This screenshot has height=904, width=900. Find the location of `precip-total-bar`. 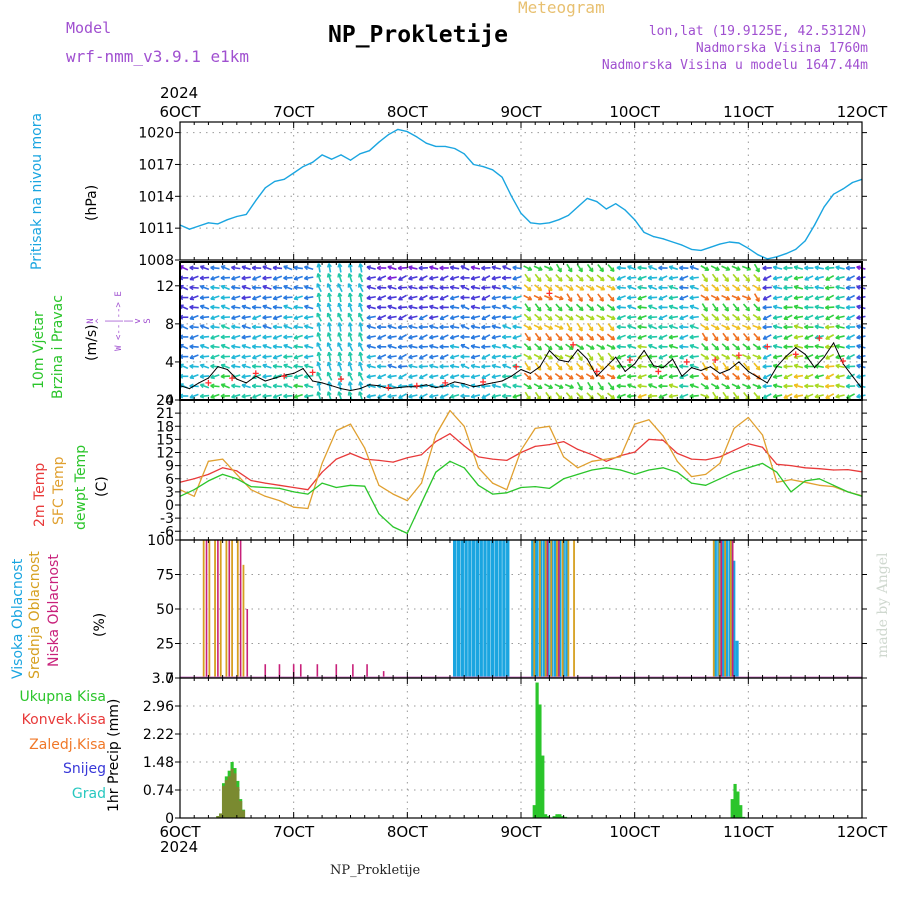

precip-total-bar is located at coordinates (732, 808).